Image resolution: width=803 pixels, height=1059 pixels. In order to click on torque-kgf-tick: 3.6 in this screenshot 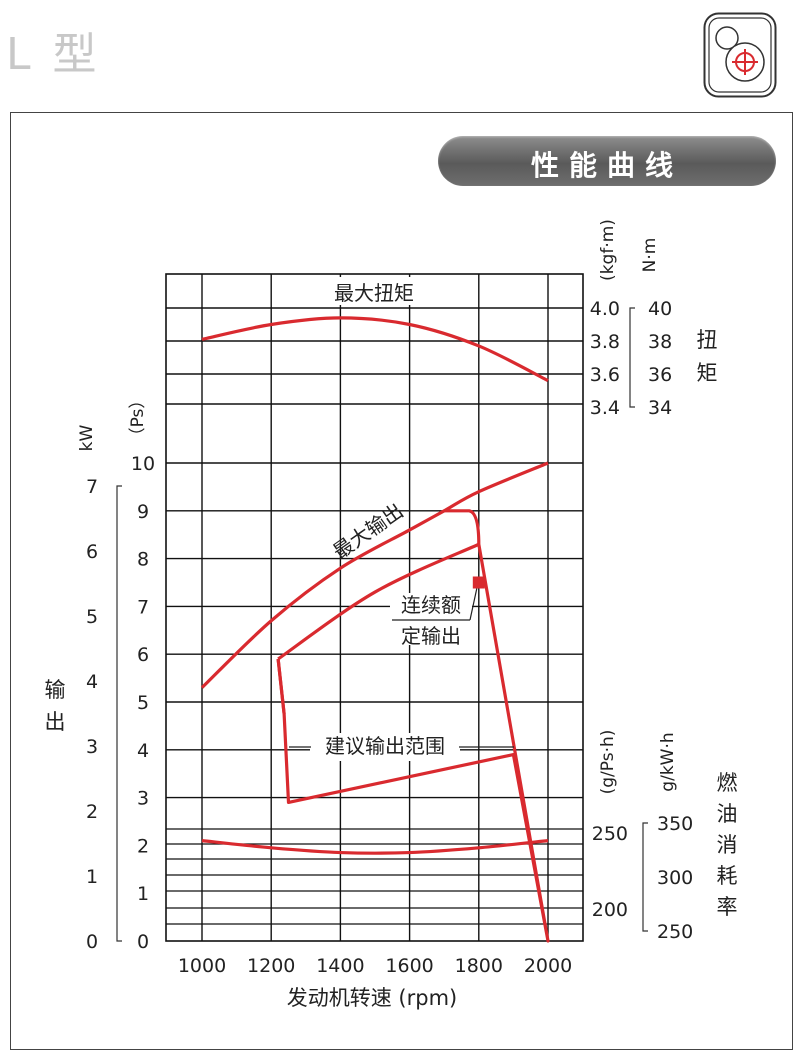, I will do `click(605, 375)`.